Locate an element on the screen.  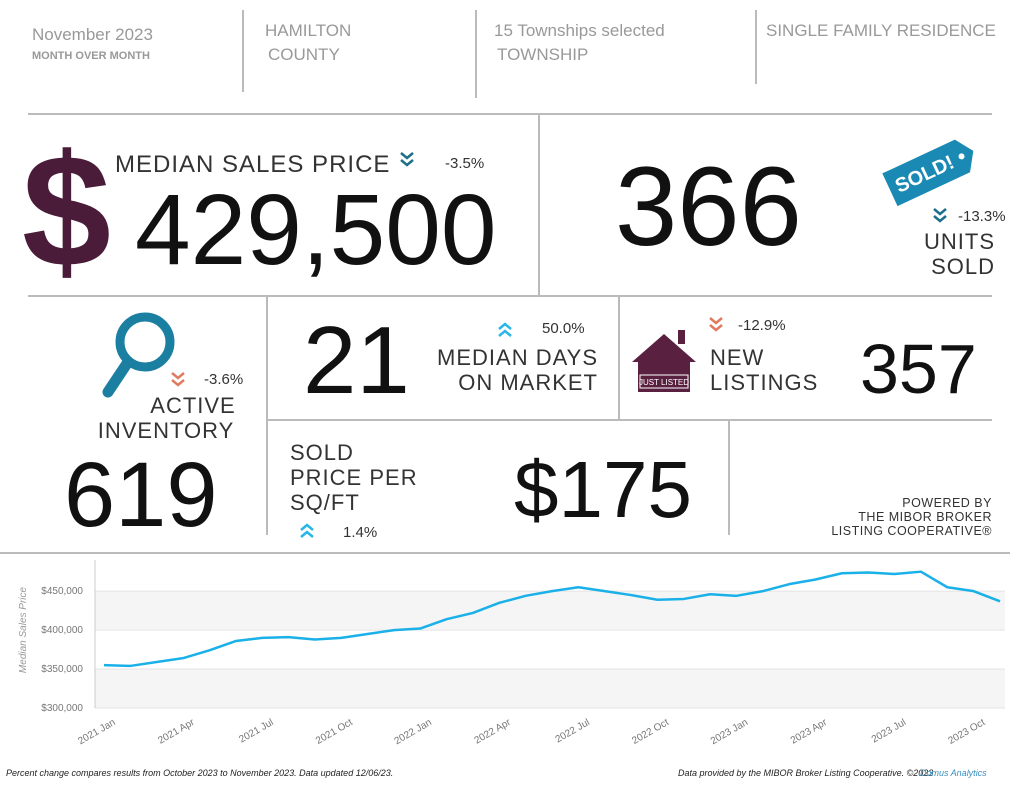
change: 1.4% is located at coordinates (360, 532).